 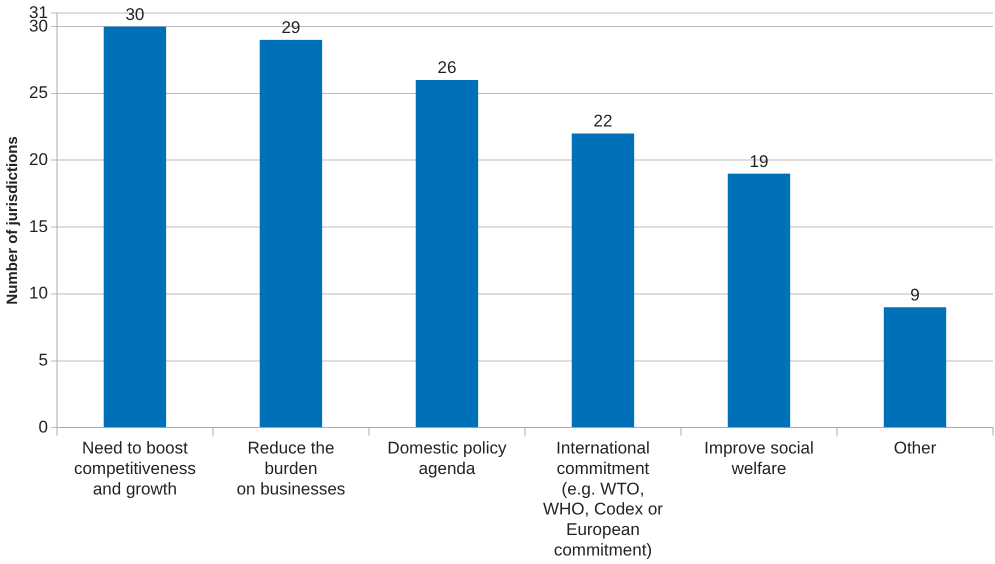 I want to click on data-label: 19, so click(x=759, y=161).